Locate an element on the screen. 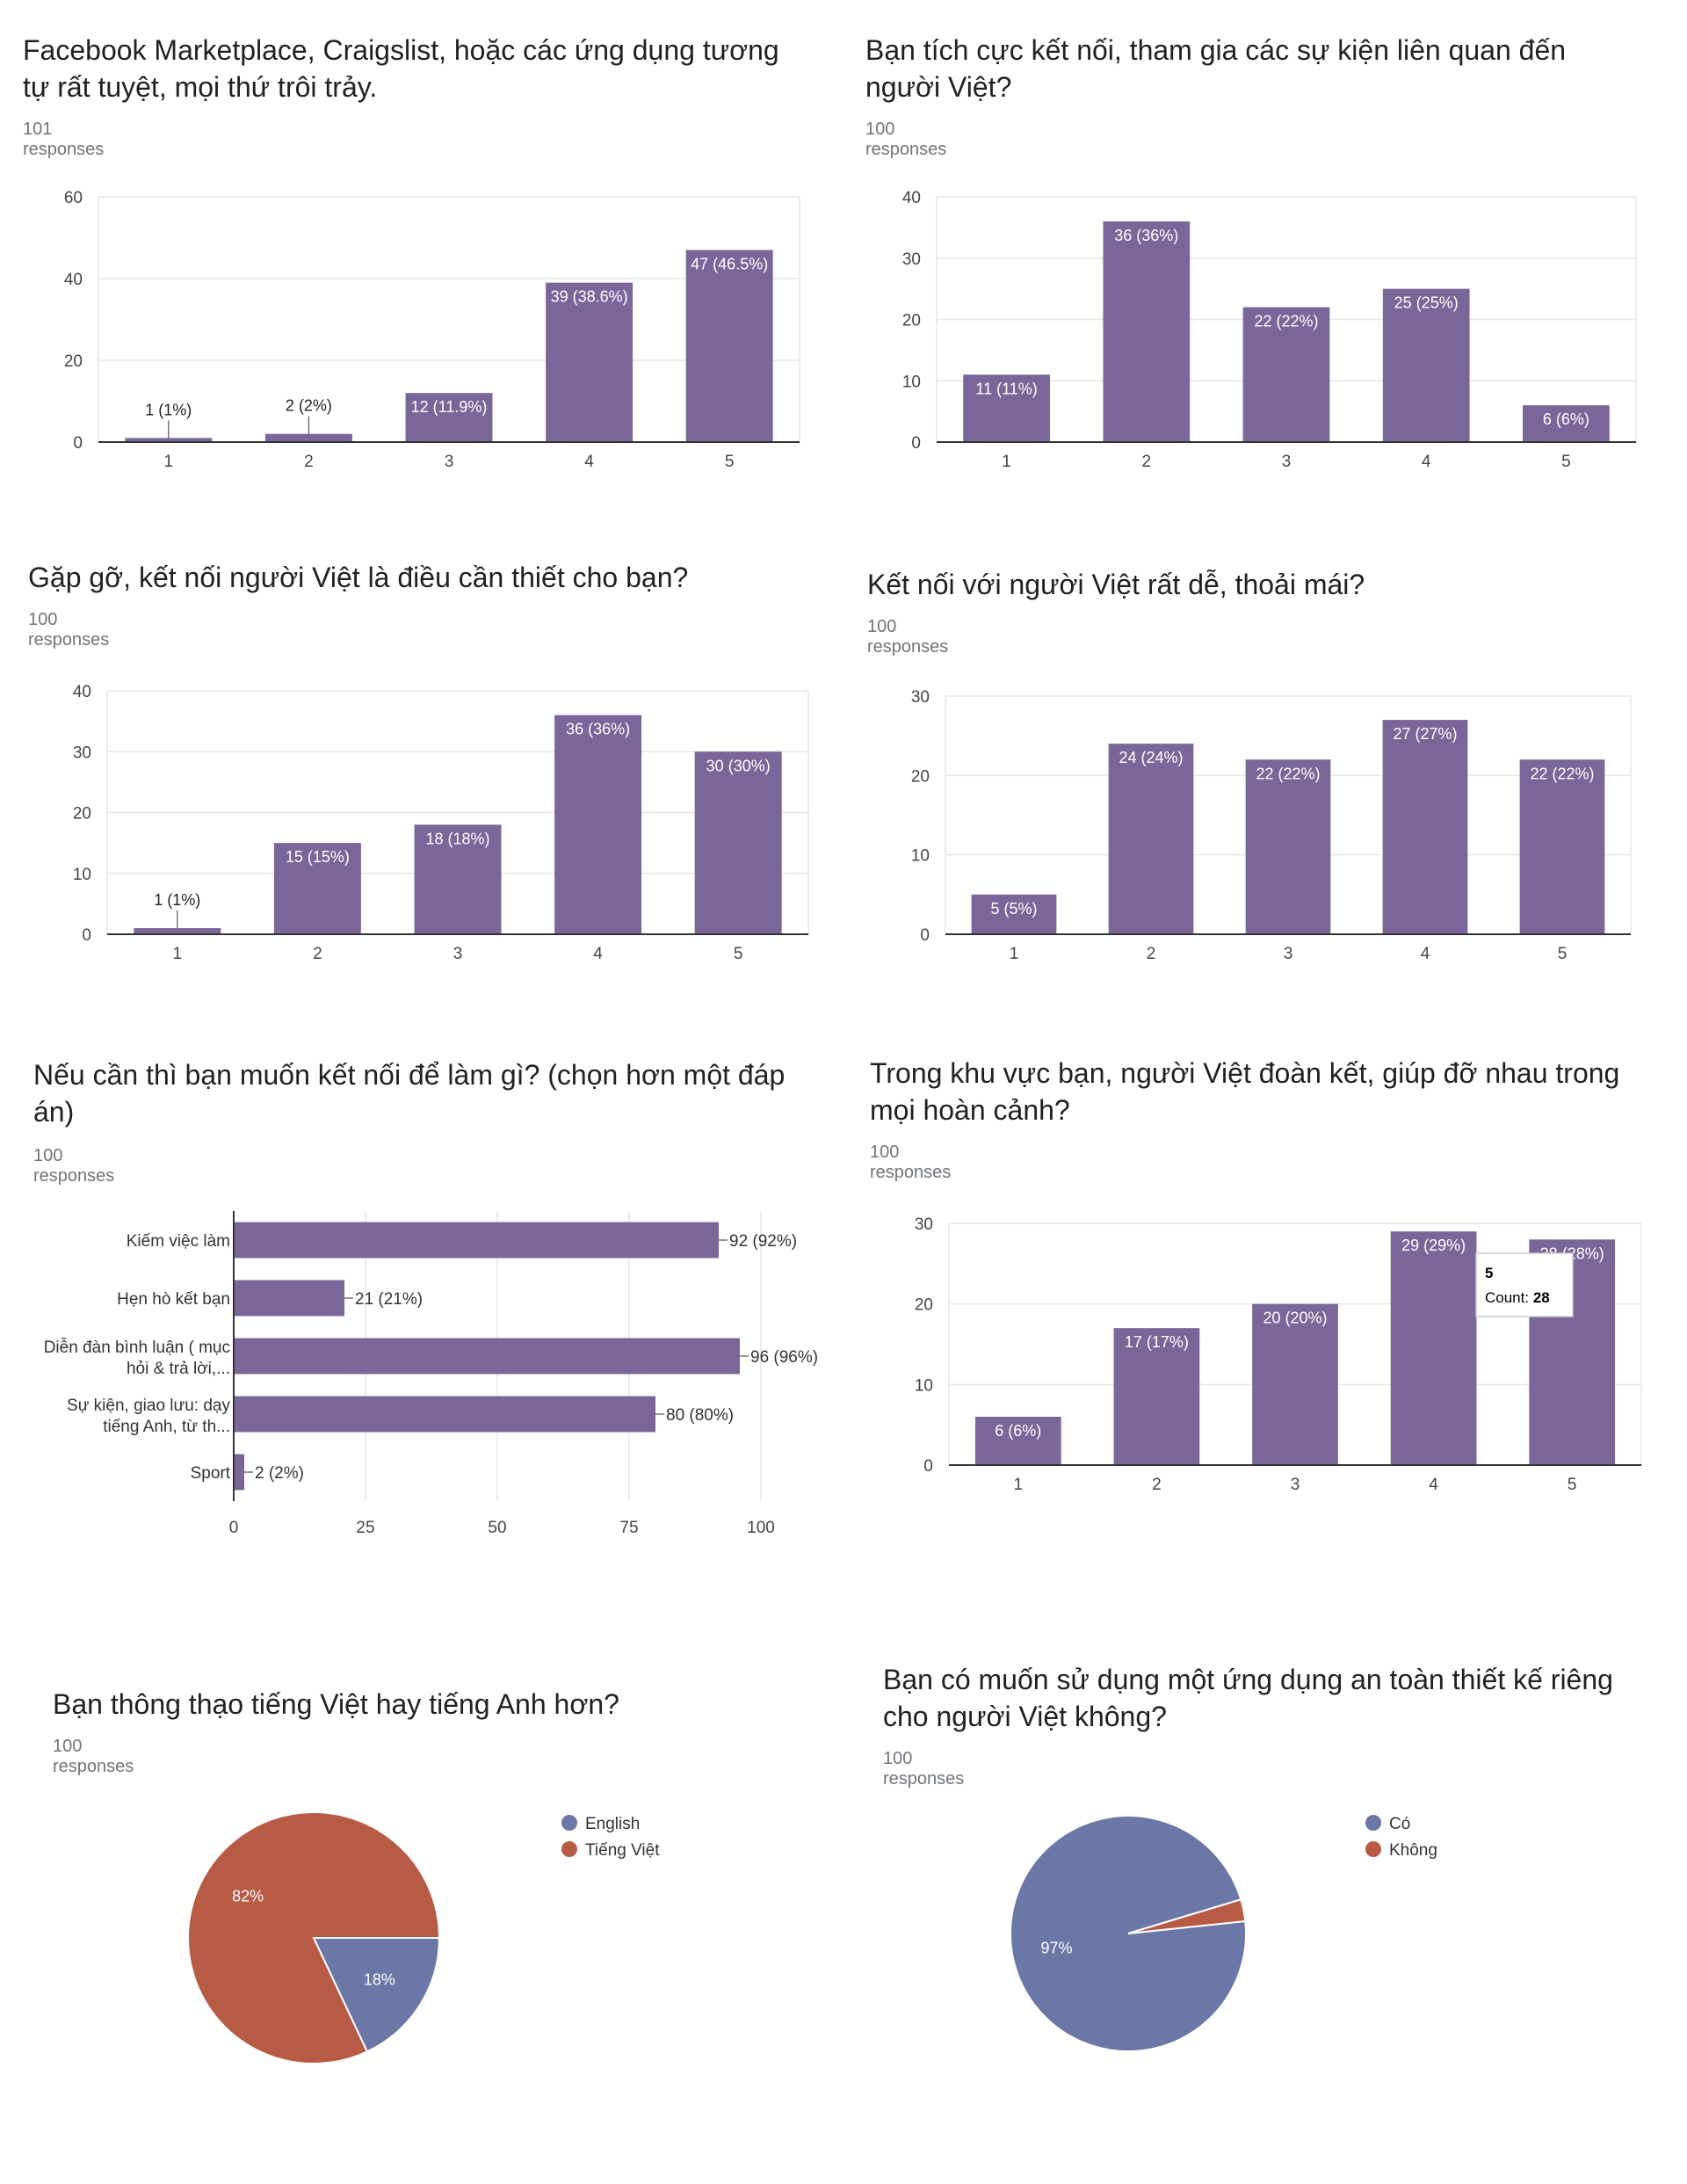 The height and width of the screenshot is (2184, 1687). data-label: 1 (1%) is located at coordinates (168, 409).